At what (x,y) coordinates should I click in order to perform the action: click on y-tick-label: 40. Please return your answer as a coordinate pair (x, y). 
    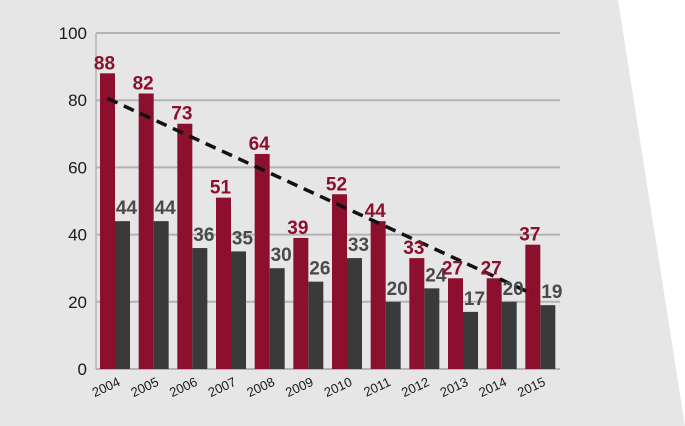
    Looking at the image, I should click on (77, 235).